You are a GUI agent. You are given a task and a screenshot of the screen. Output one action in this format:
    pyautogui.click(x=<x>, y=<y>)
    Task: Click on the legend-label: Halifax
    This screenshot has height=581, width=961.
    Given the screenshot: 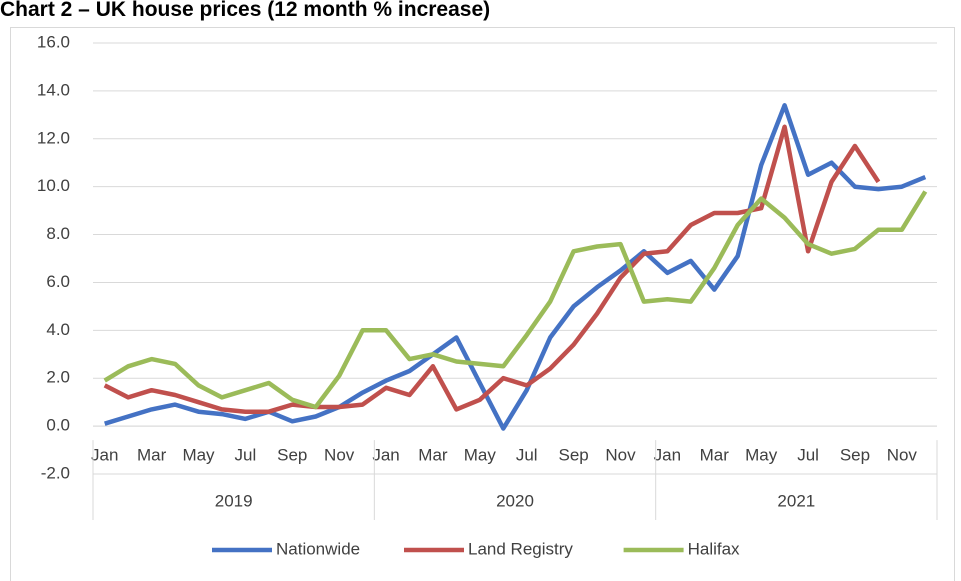 What is the action you would take?
    pyautogui.click(x=714, y=548)
    